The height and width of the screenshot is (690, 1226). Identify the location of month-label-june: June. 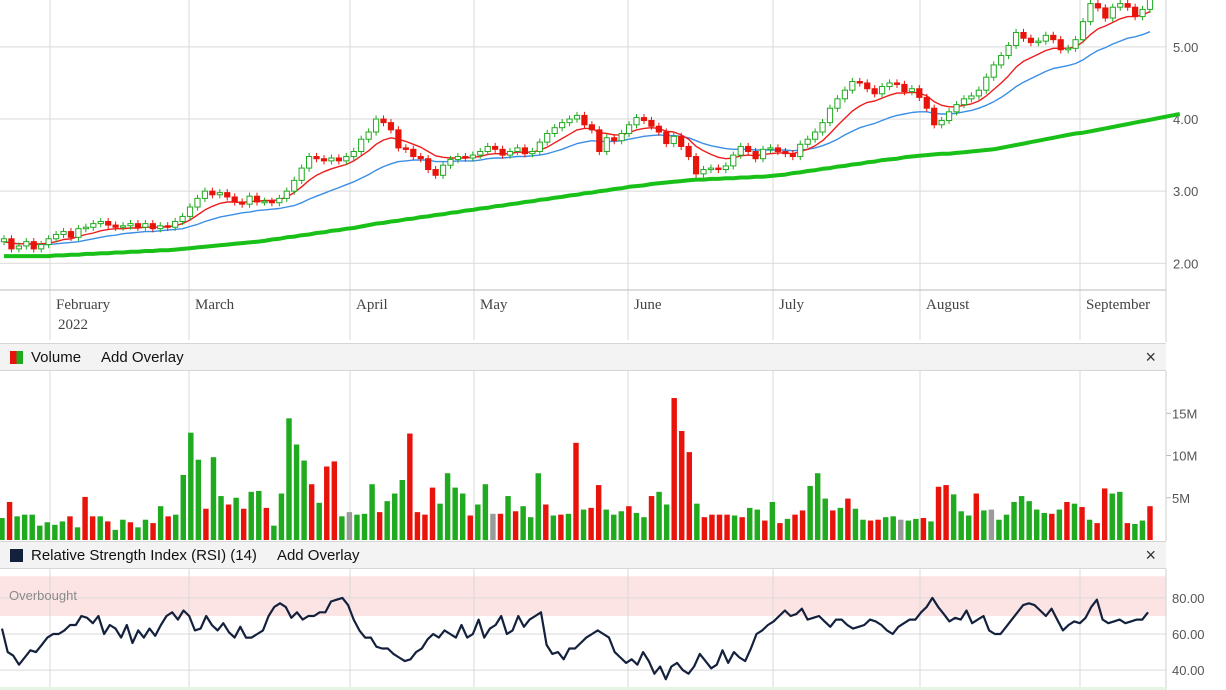
(648, 305).